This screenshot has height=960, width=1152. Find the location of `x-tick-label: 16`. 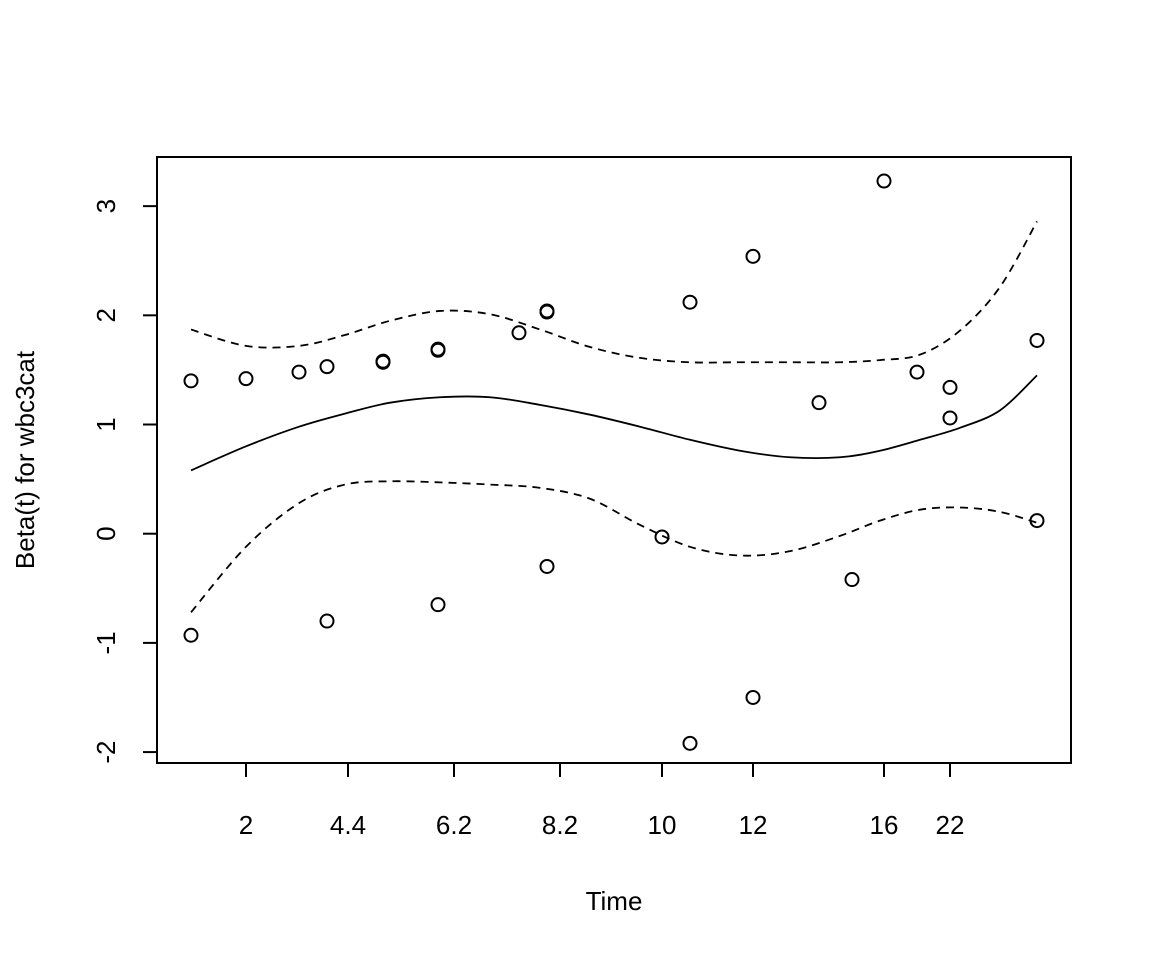

x-tick-label: 16 is located at coordinates (884, 825).